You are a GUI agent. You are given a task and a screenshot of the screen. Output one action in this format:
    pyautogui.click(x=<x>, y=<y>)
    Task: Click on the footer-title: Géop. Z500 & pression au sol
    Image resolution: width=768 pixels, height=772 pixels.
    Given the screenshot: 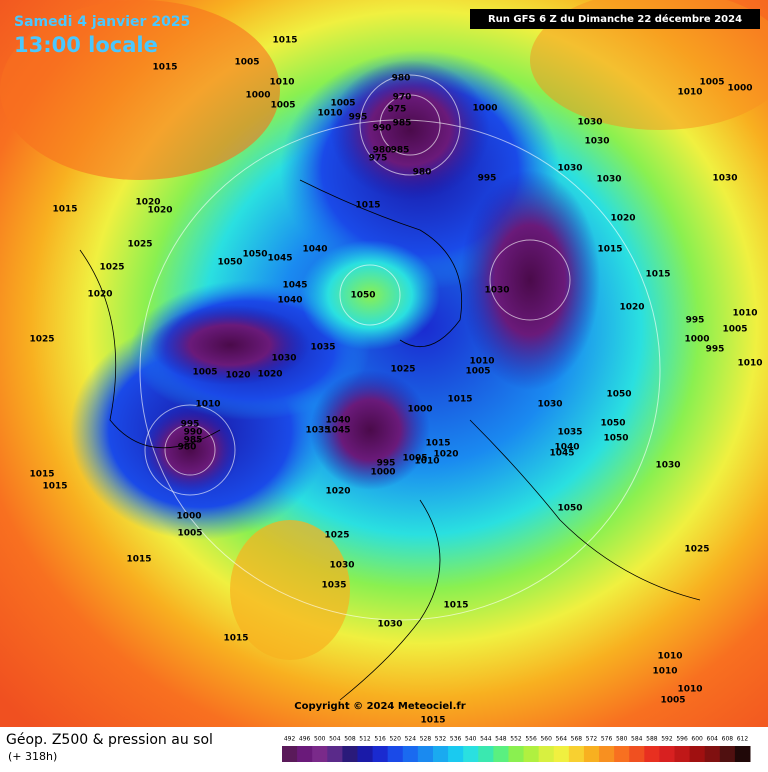 What is the action you would take?
    pyautogui.click(x=109, y=740)
    